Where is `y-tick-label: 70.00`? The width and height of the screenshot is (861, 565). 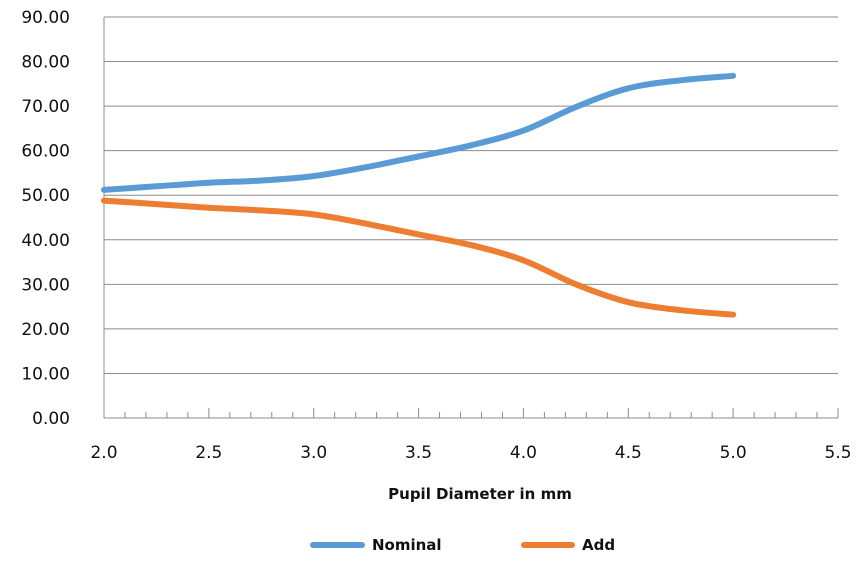 y-tick-label: 70.00 is located at coordinates (45, 107).